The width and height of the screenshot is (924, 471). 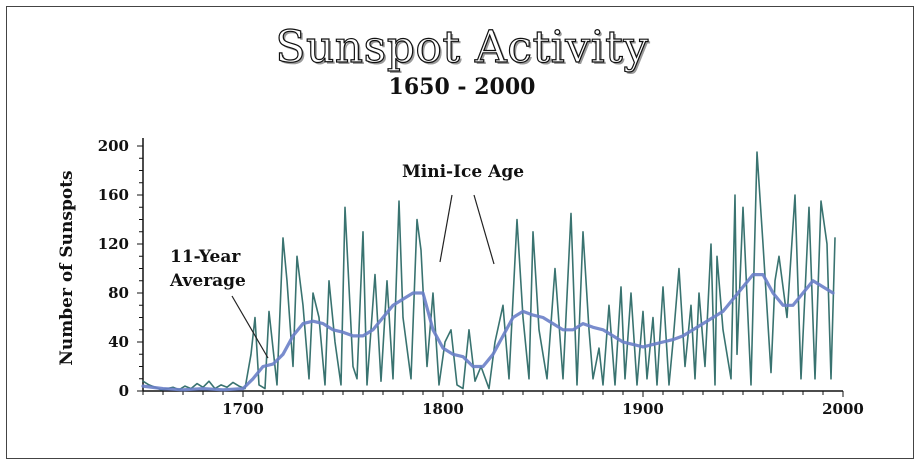 I want to click on y-tick-label: 80, so click(x=118, y=293).